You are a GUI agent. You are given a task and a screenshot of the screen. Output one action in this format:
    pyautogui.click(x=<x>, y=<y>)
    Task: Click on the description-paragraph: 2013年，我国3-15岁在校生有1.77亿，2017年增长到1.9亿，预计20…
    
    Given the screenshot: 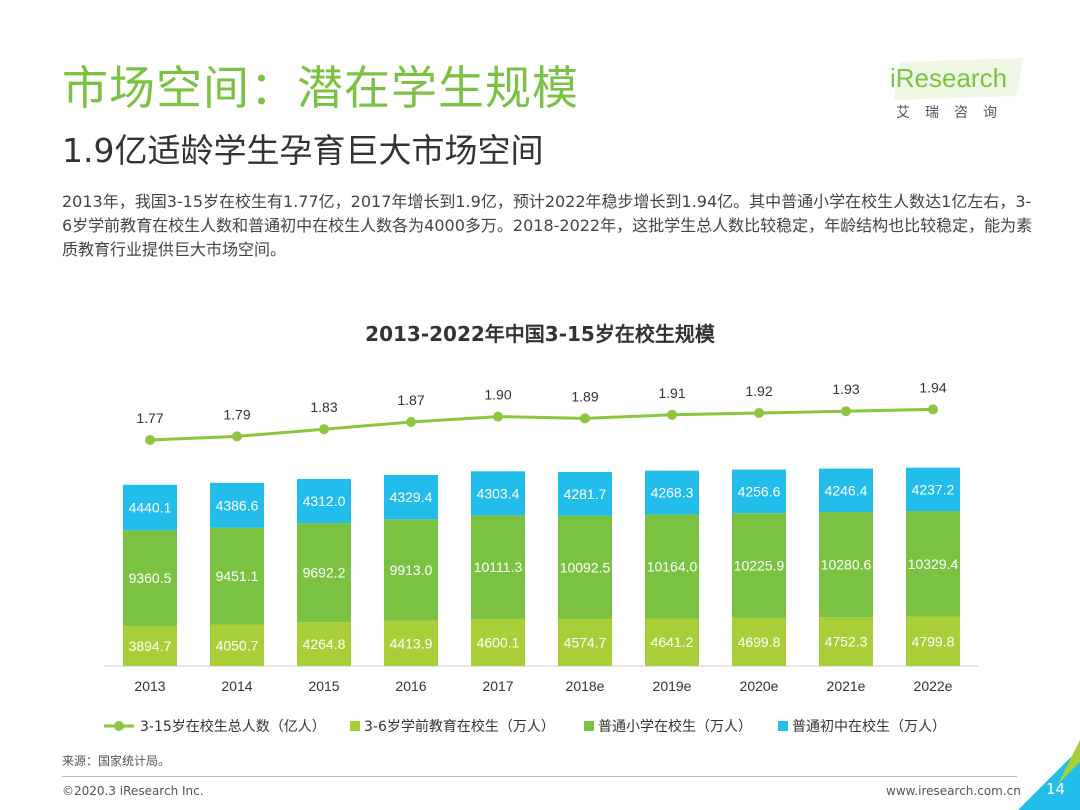 What is the action you would take?
    pyautogui.click(x=547, y=225)
    